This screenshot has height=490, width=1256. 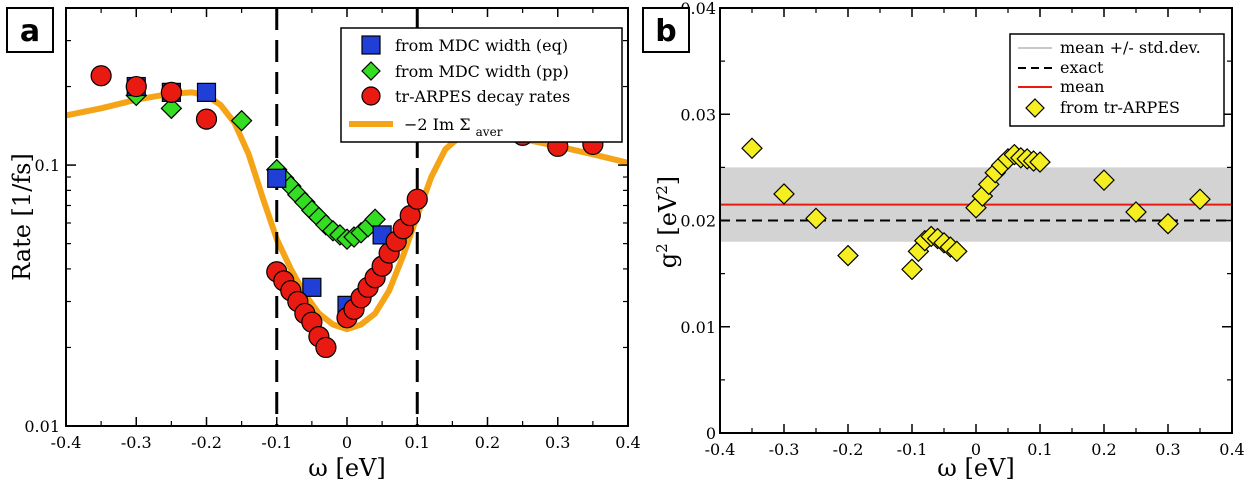 What do you see at coordinates (1117, 80) in the screenshot?
I see `legend-b-box` at bounding box center [1117, 80].